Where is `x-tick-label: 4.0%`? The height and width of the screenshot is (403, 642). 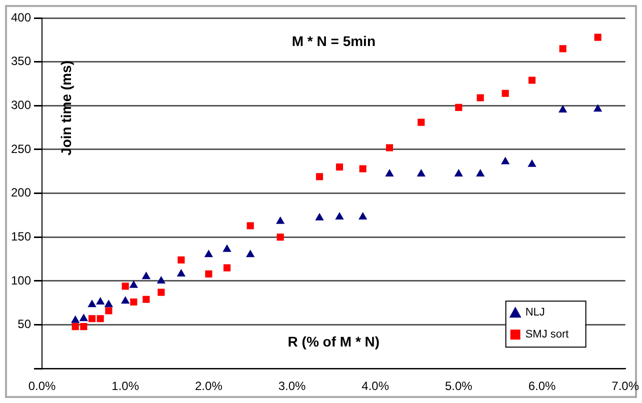 x-tick-label: 4.0% is located at coordinates (376, 386).